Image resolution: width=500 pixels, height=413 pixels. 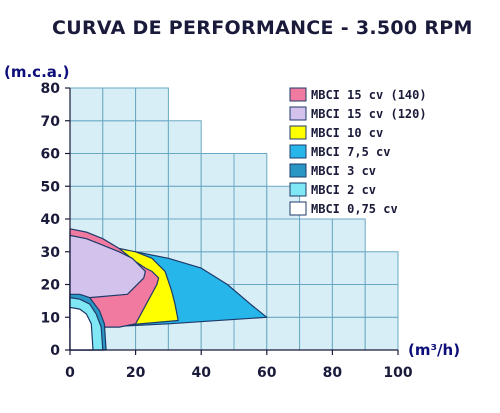 What do you see at coordinates (51, 220) in the screenshot?
I see `y-tick-label: 40` at bounding box center [51, 220].